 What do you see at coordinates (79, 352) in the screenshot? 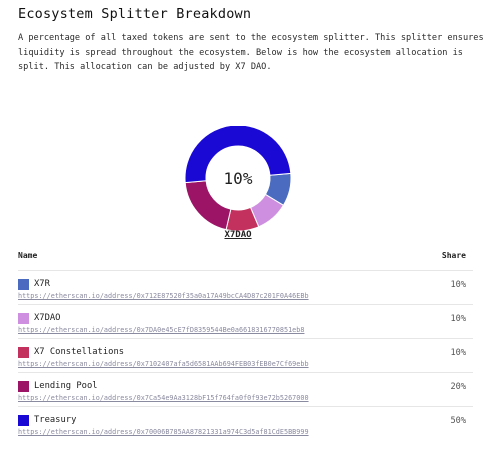
I see `row-name: X7 Constellations` at bounding box center [79, 352].